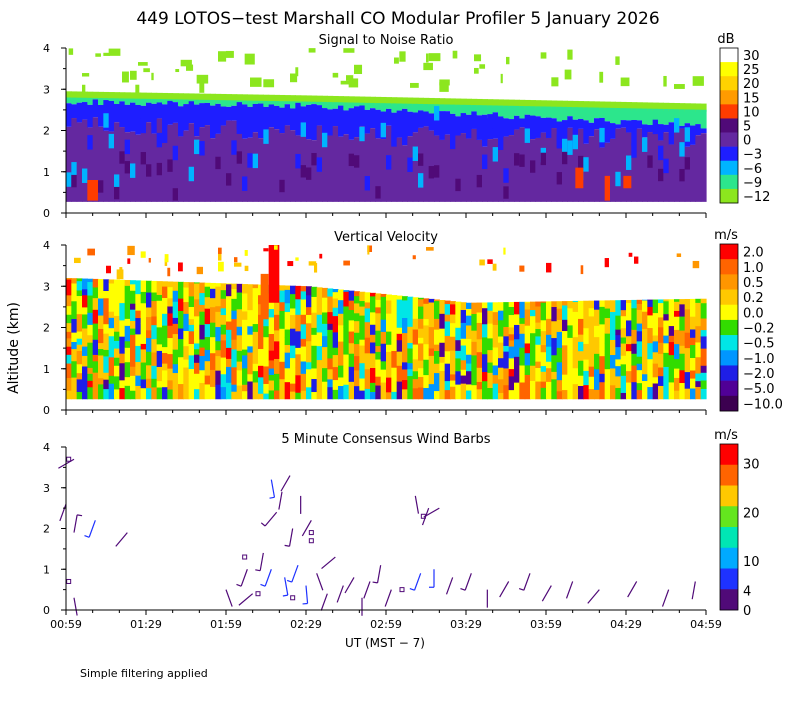 This screenshot has height=704, width=800. I want to click on y-tick-label: 4, so click(46, 245).